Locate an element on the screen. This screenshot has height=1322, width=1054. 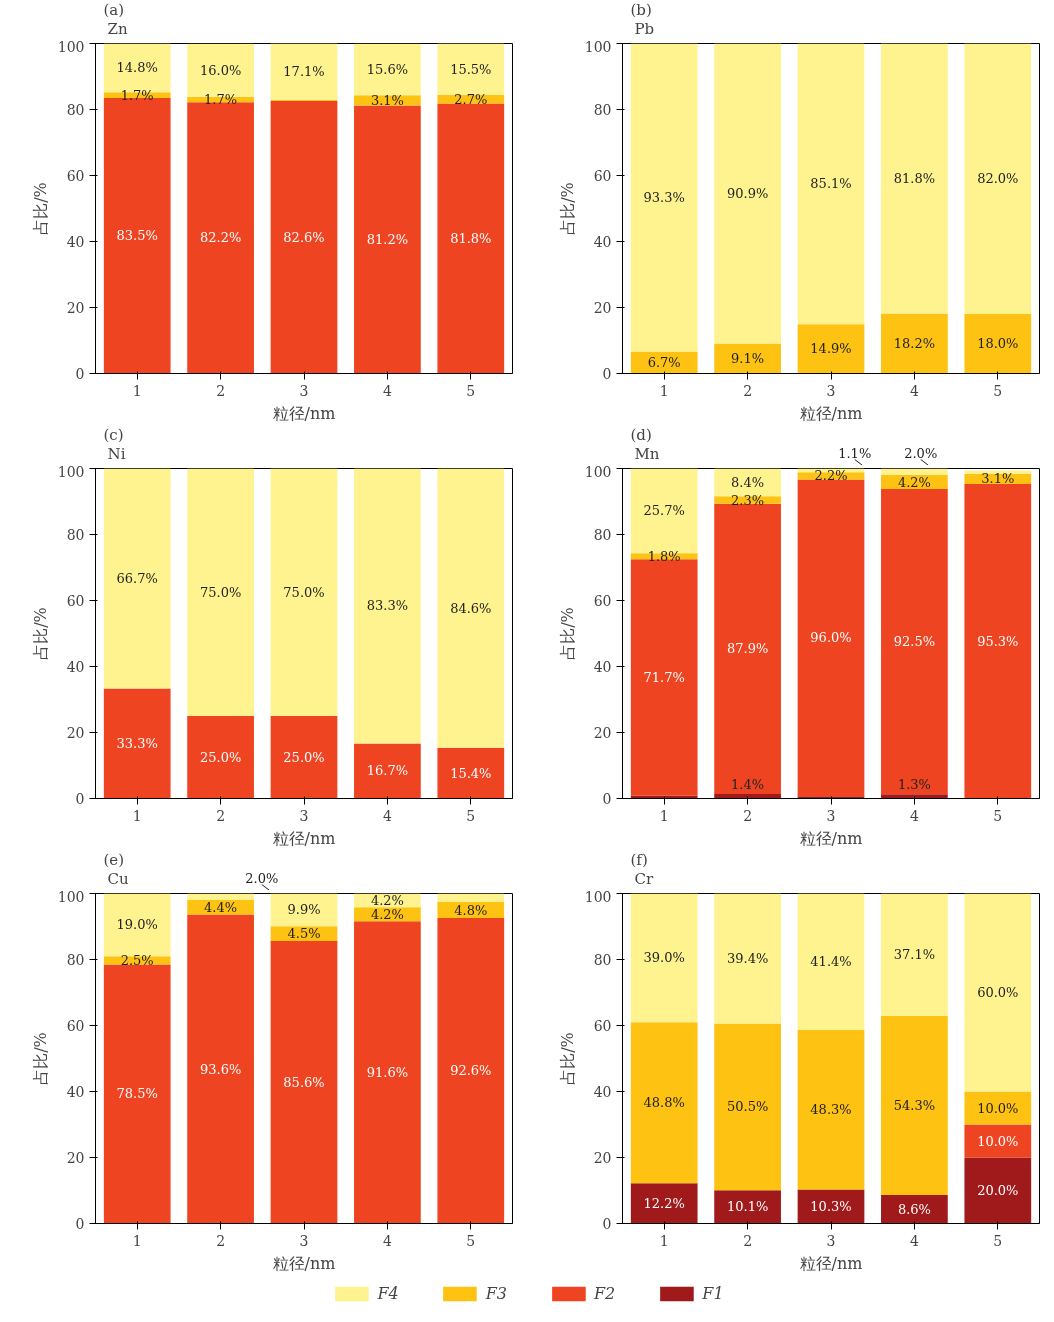
data-label: 92.5% is located at coordinates (914, 642).